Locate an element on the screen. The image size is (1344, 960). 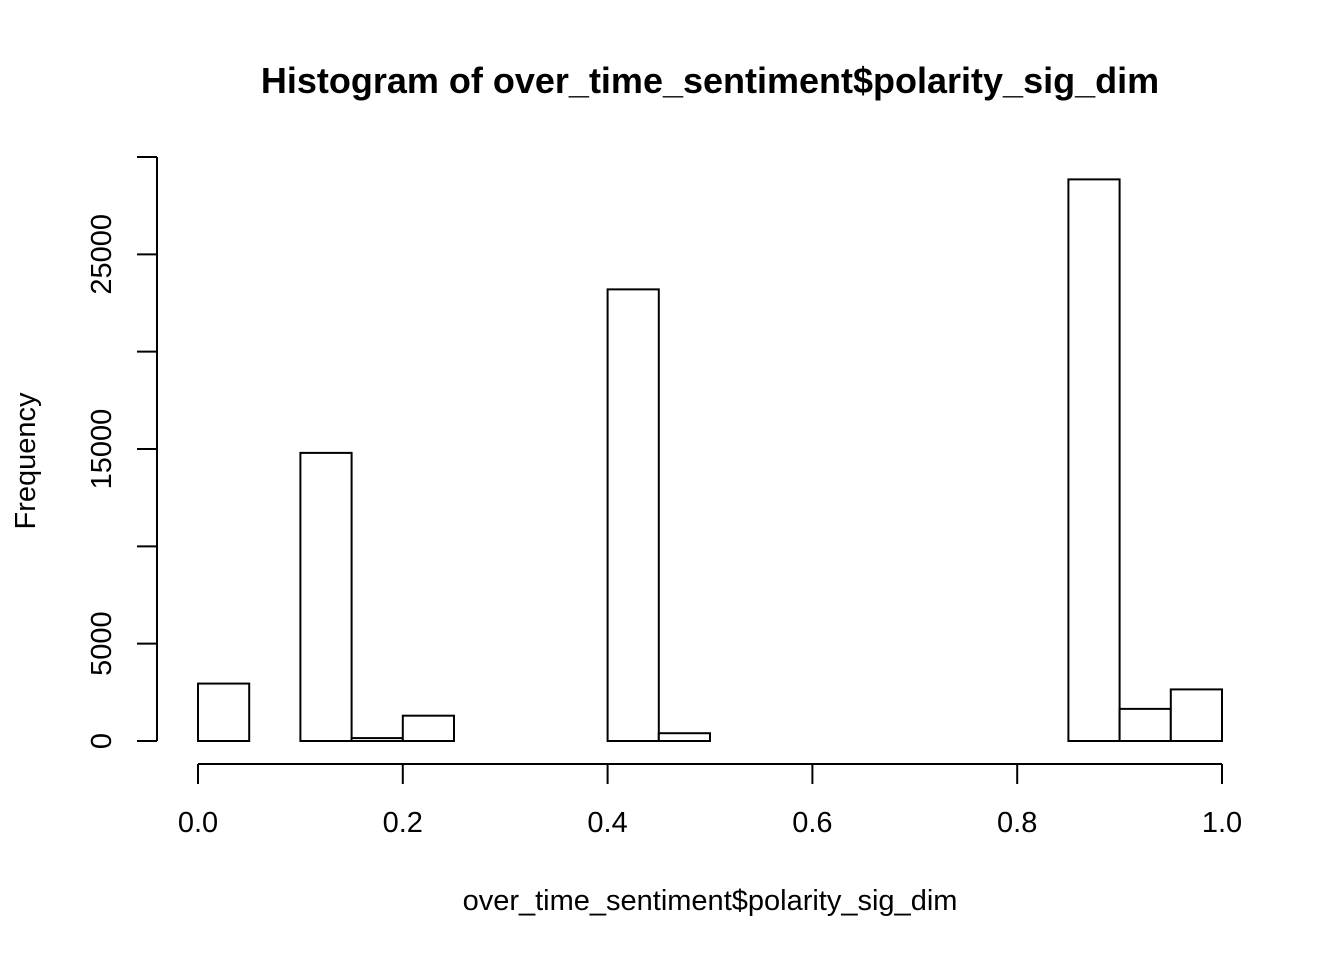
x-tick-label: 0.6 is located at coordinates (812, 823).